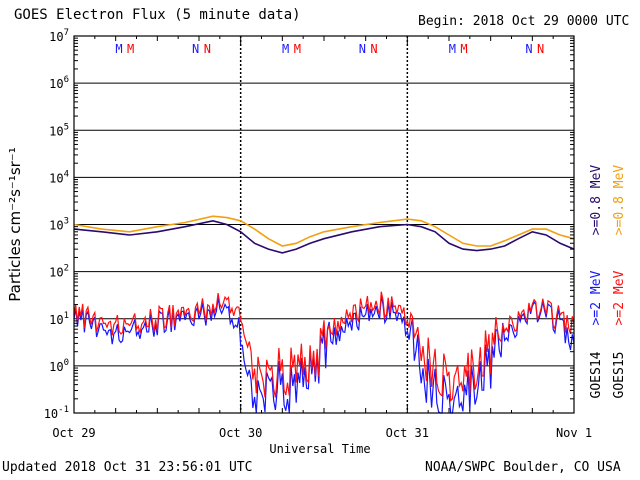  I want to click on begin-time: Begin: 2018 Oct 29 0000 UTC, so click(524, 21).